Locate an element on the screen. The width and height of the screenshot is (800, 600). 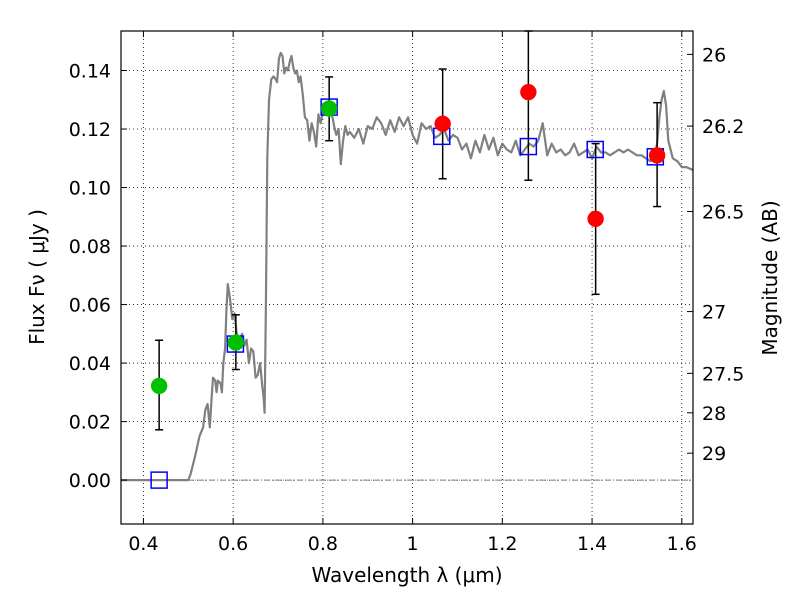
y-tick-label: 0.04 is located at coordinates (90, 364).